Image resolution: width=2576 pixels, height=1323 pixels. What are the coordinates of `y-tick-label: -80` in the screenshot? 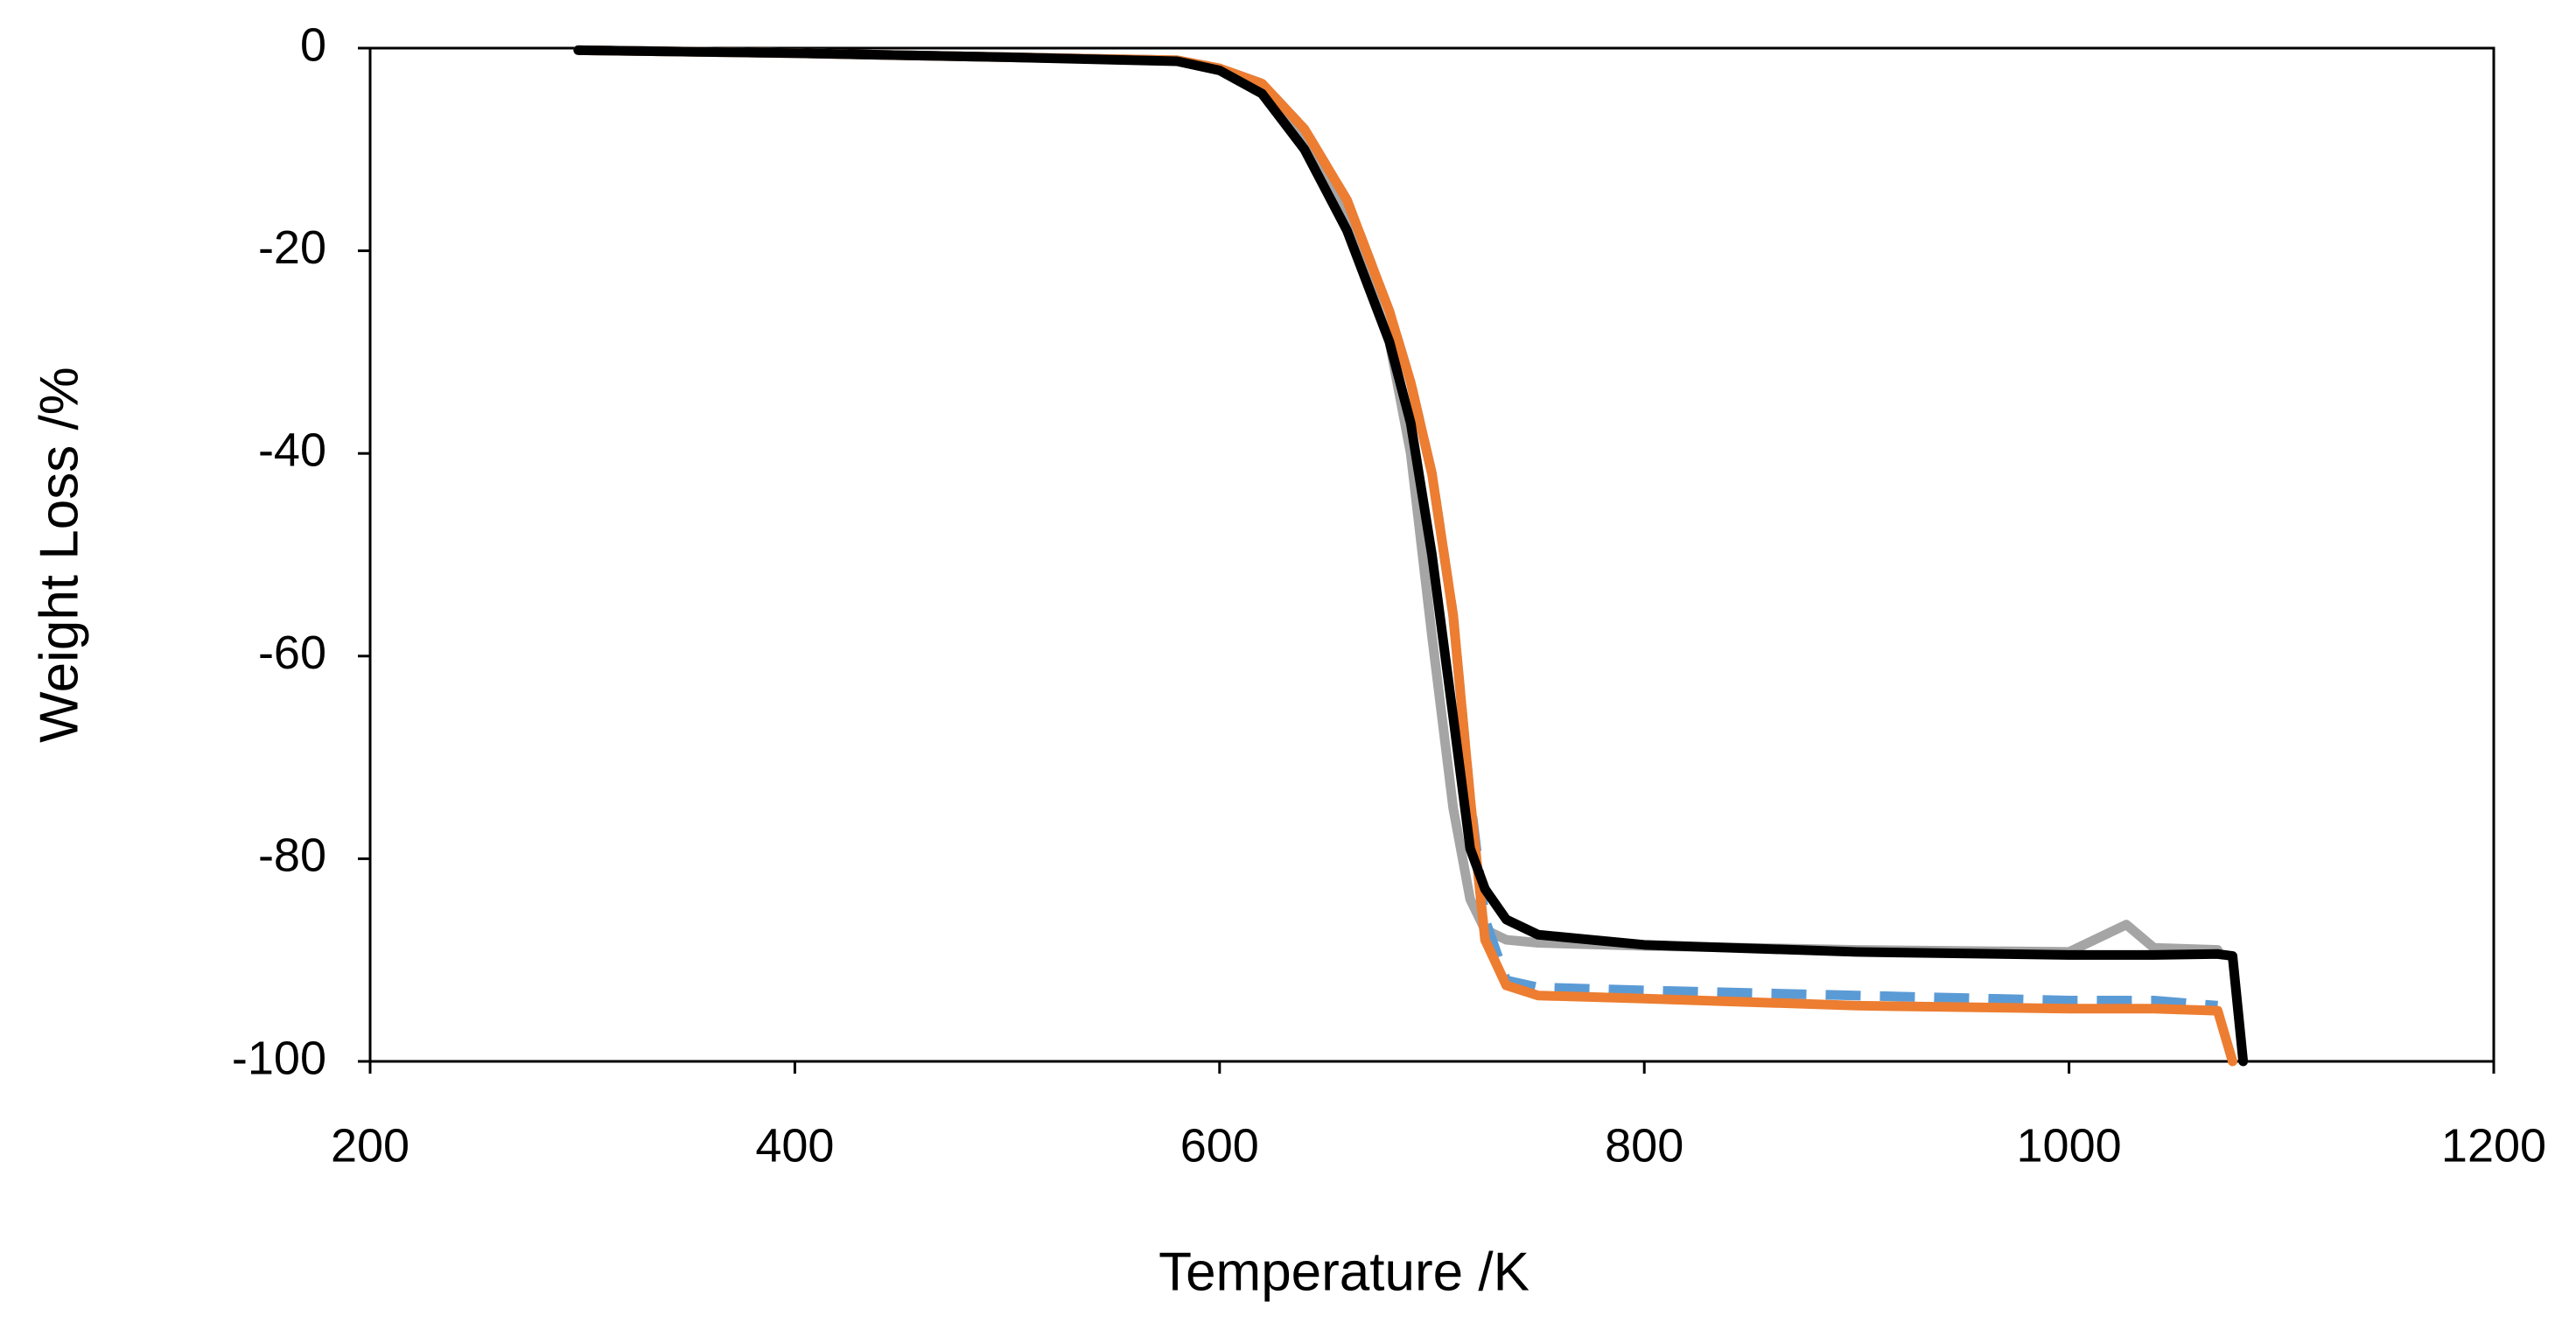 It's located at (292, 856).